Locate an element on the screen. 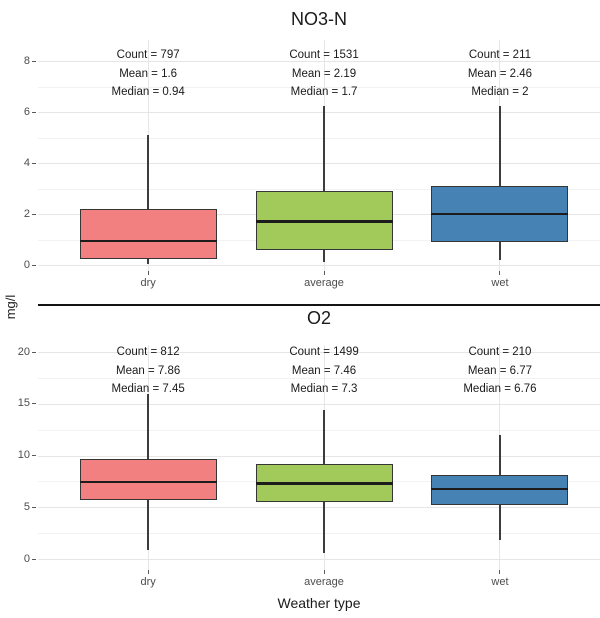 Image resolution: width=600 pixels, height=618 pixels. y-tick-label: 2 is located at coordinates (26, 213).